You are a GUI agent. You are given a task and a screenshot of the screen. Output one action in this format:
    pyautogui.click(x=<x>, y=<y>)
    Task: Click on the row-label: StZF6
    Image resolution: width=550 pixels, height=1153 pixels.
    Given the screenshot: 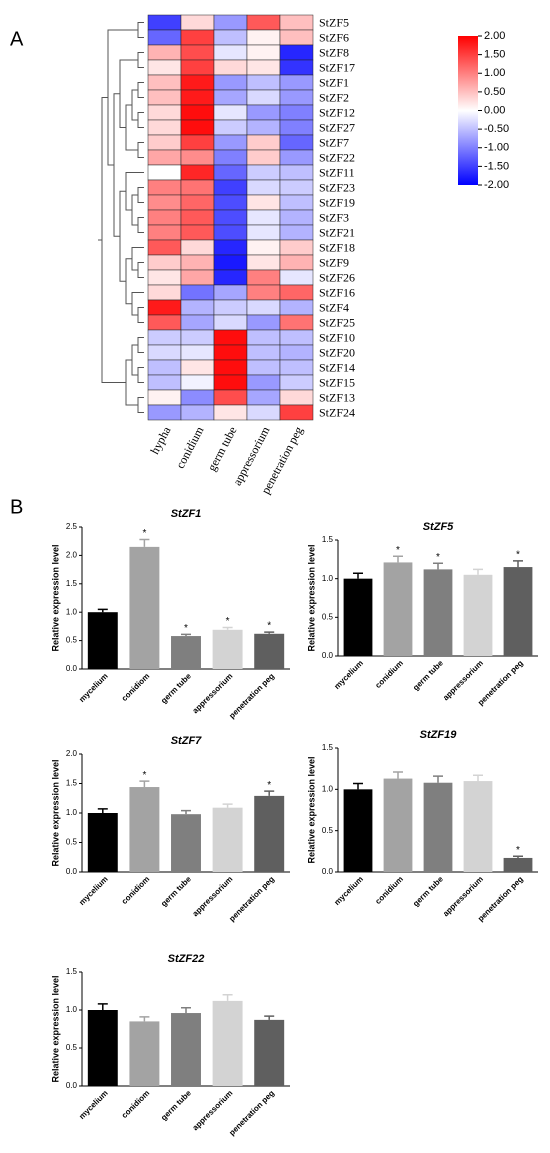 What is the action you would take?
    pyautogui.click(x=334, y=37)
    